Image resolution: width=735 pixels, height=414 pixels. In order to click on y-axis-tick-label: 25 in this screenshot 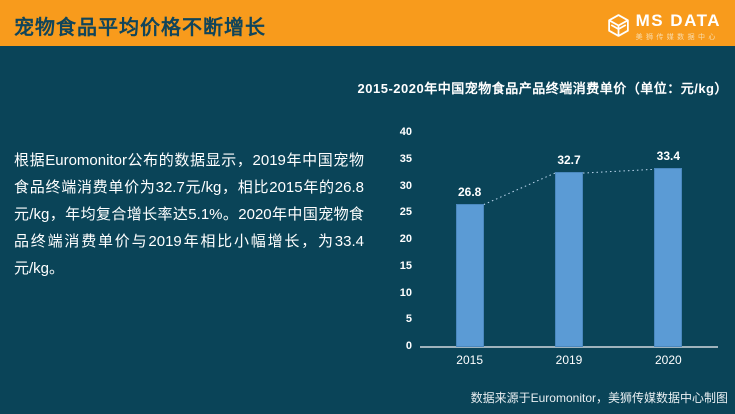, I will do `click(405, 212)`.